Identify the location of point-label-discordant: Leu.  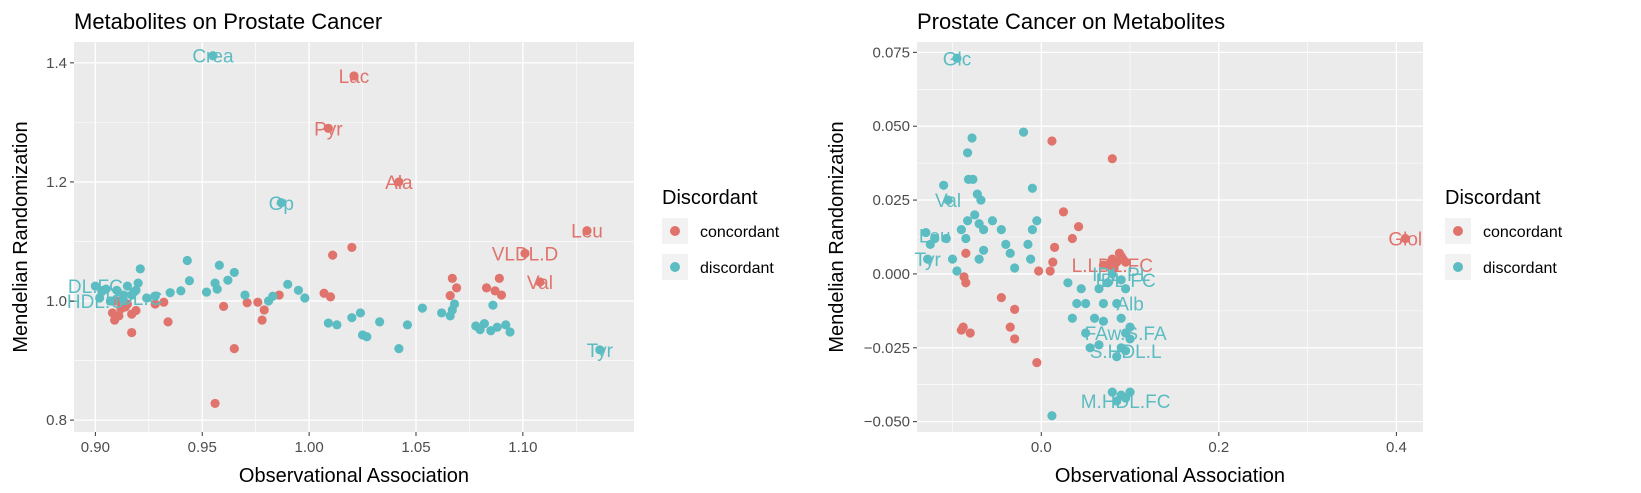
(935, 237).